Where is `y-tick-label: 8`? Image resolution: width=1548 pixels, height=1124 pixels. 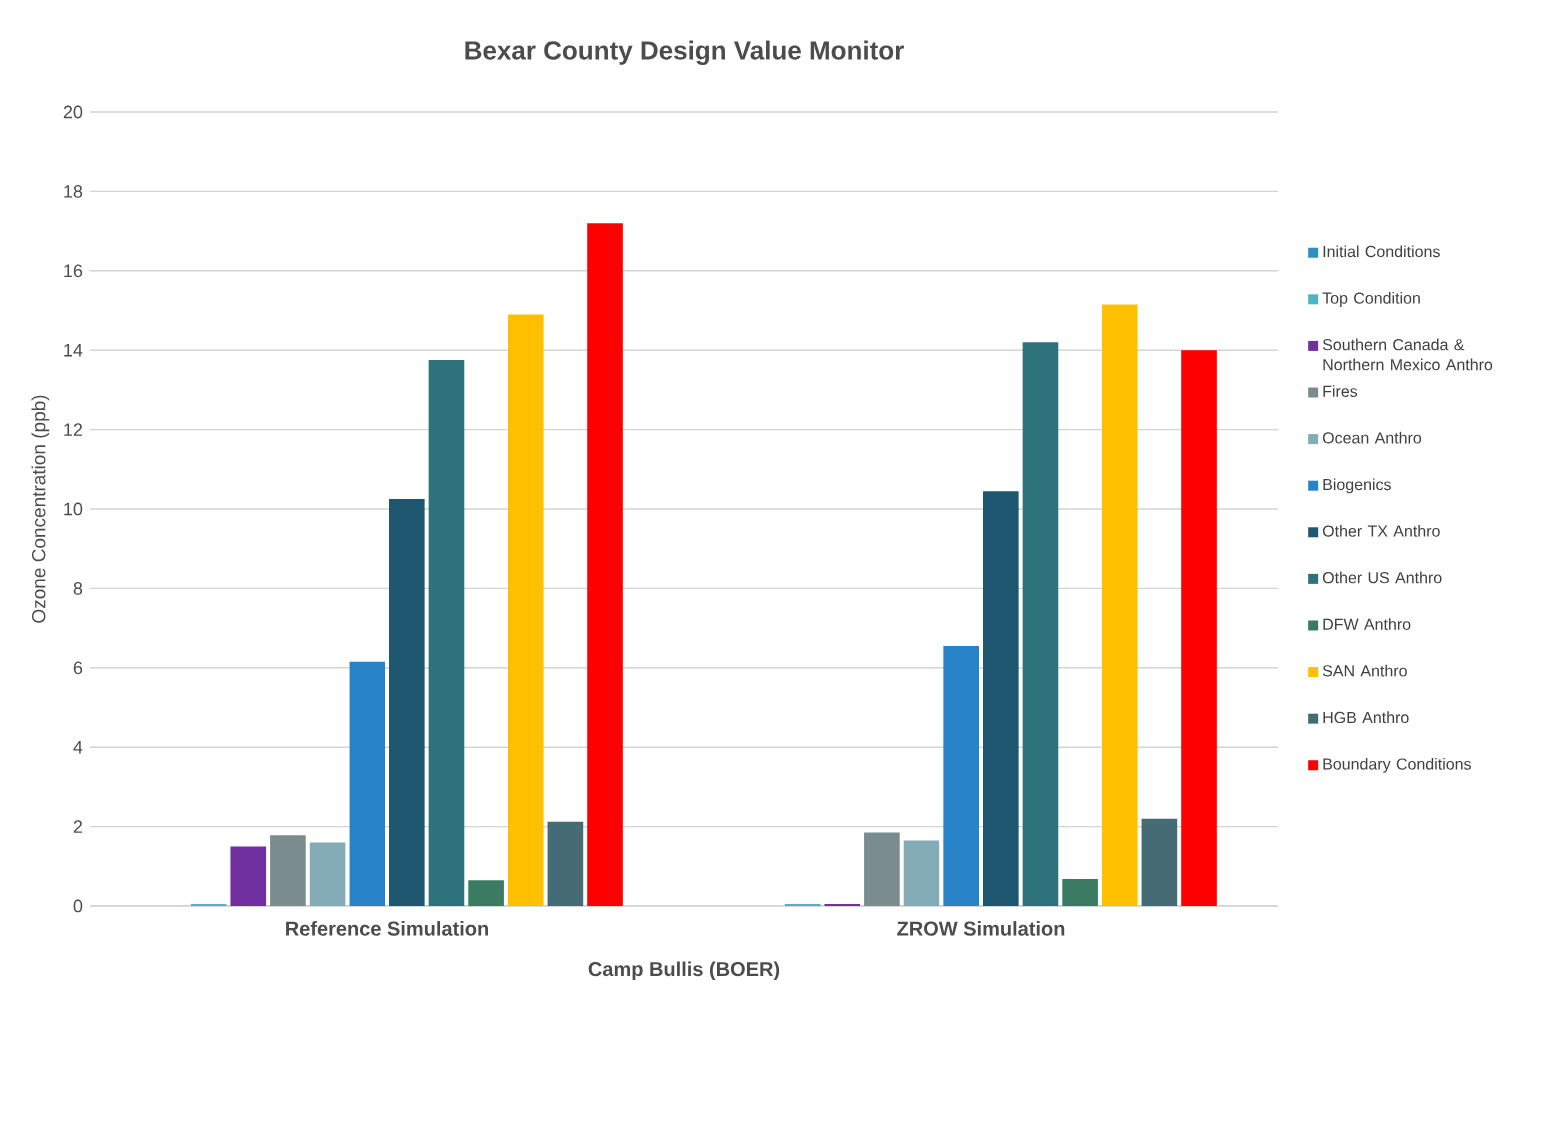
y-tick-label: 8 is located at coordinates (78, 588).